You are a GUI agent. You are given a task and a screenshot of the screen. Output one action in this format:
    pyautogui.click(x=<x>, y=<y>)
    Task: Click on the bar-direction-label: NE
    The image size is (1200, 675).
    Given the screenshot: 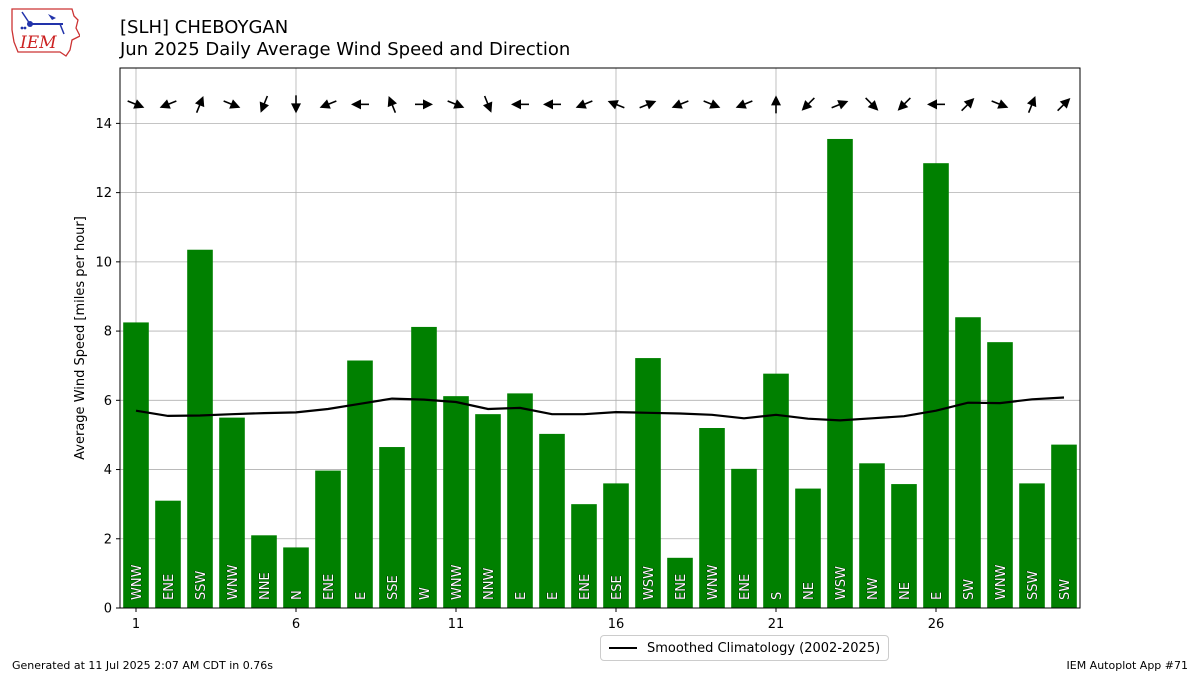 What is the action you would take?
    pyautogui.click(x=809, y=591)
    